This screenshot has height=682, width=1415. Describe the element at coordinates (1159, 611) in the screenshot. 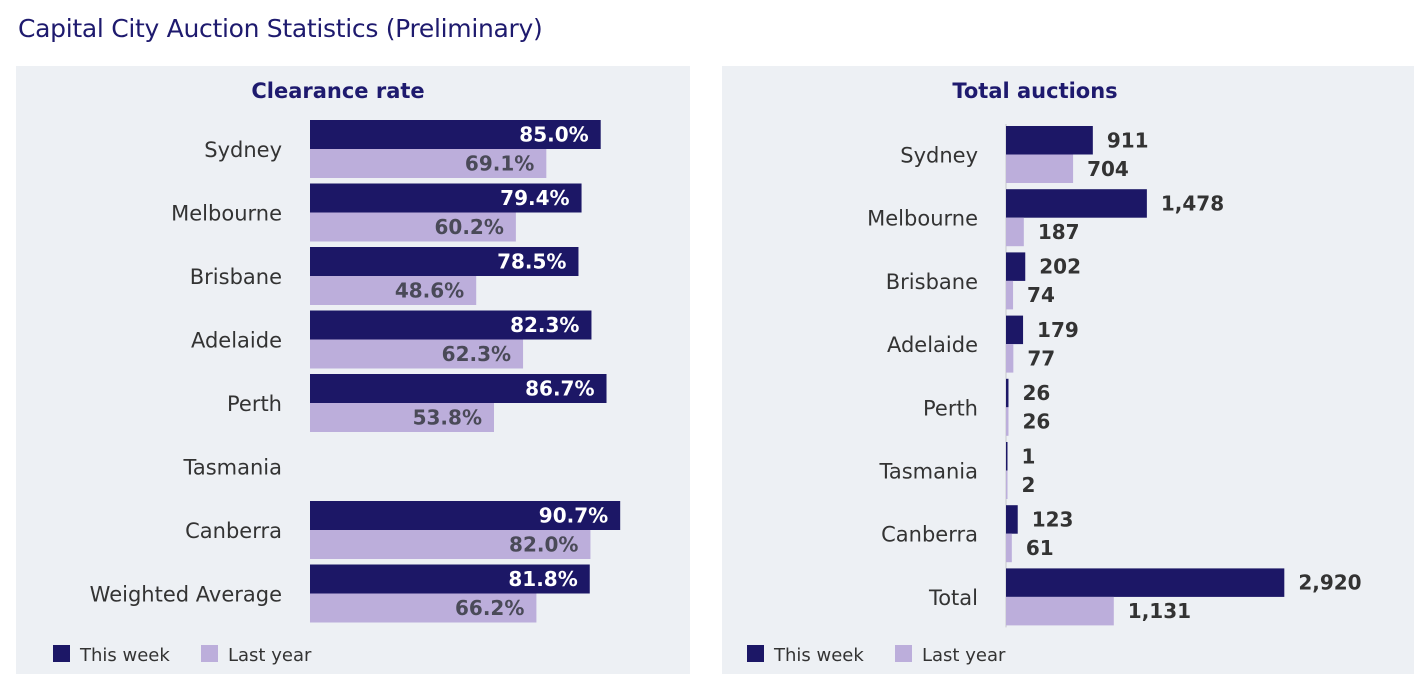

I see `value-label-last-year: 1,131` at that location.